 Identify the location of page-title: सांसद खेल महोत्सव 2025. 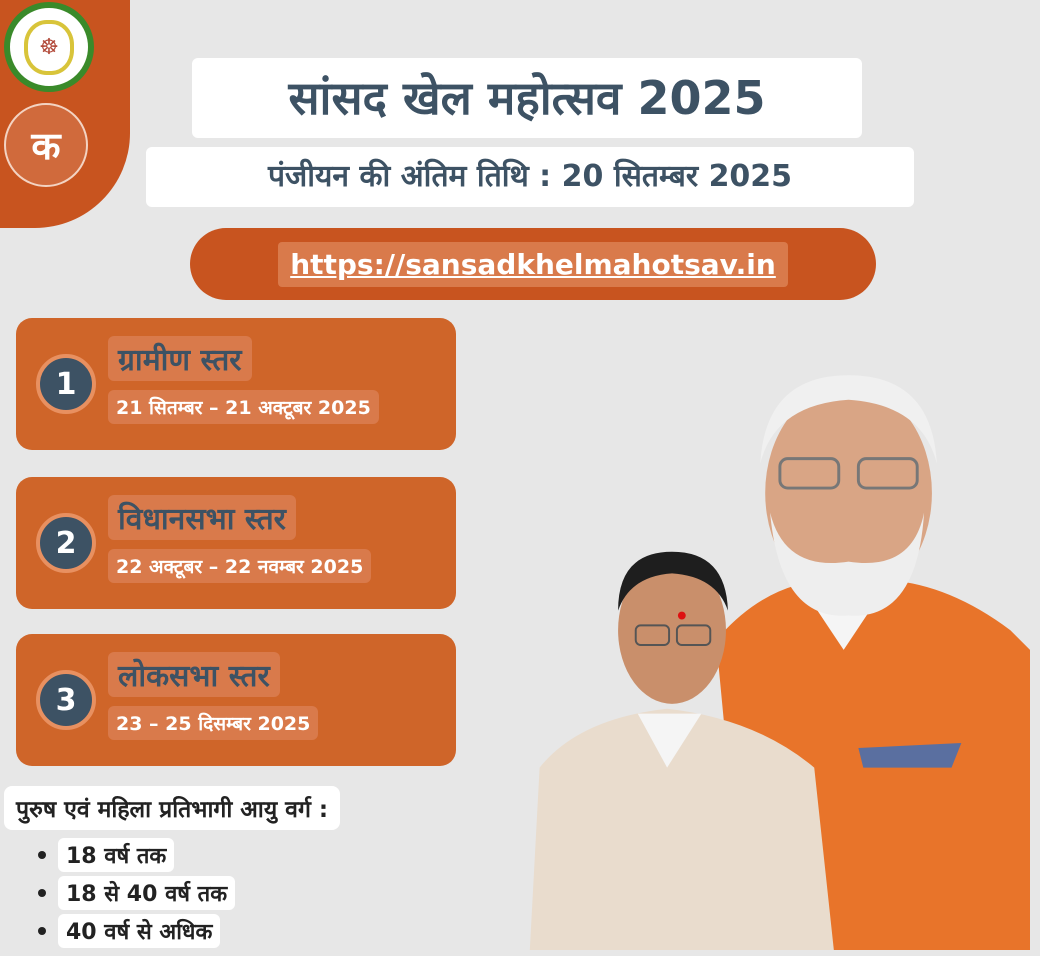
(527, 98).